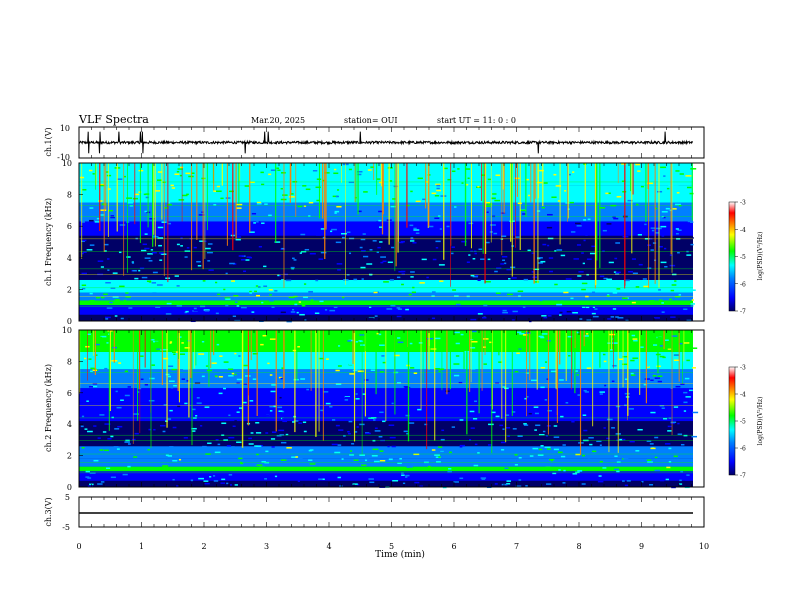  What do you see at coordinates (65, 128) in the screenshot?
I see `ytick-label: 10` at bounding box center [65, 128].